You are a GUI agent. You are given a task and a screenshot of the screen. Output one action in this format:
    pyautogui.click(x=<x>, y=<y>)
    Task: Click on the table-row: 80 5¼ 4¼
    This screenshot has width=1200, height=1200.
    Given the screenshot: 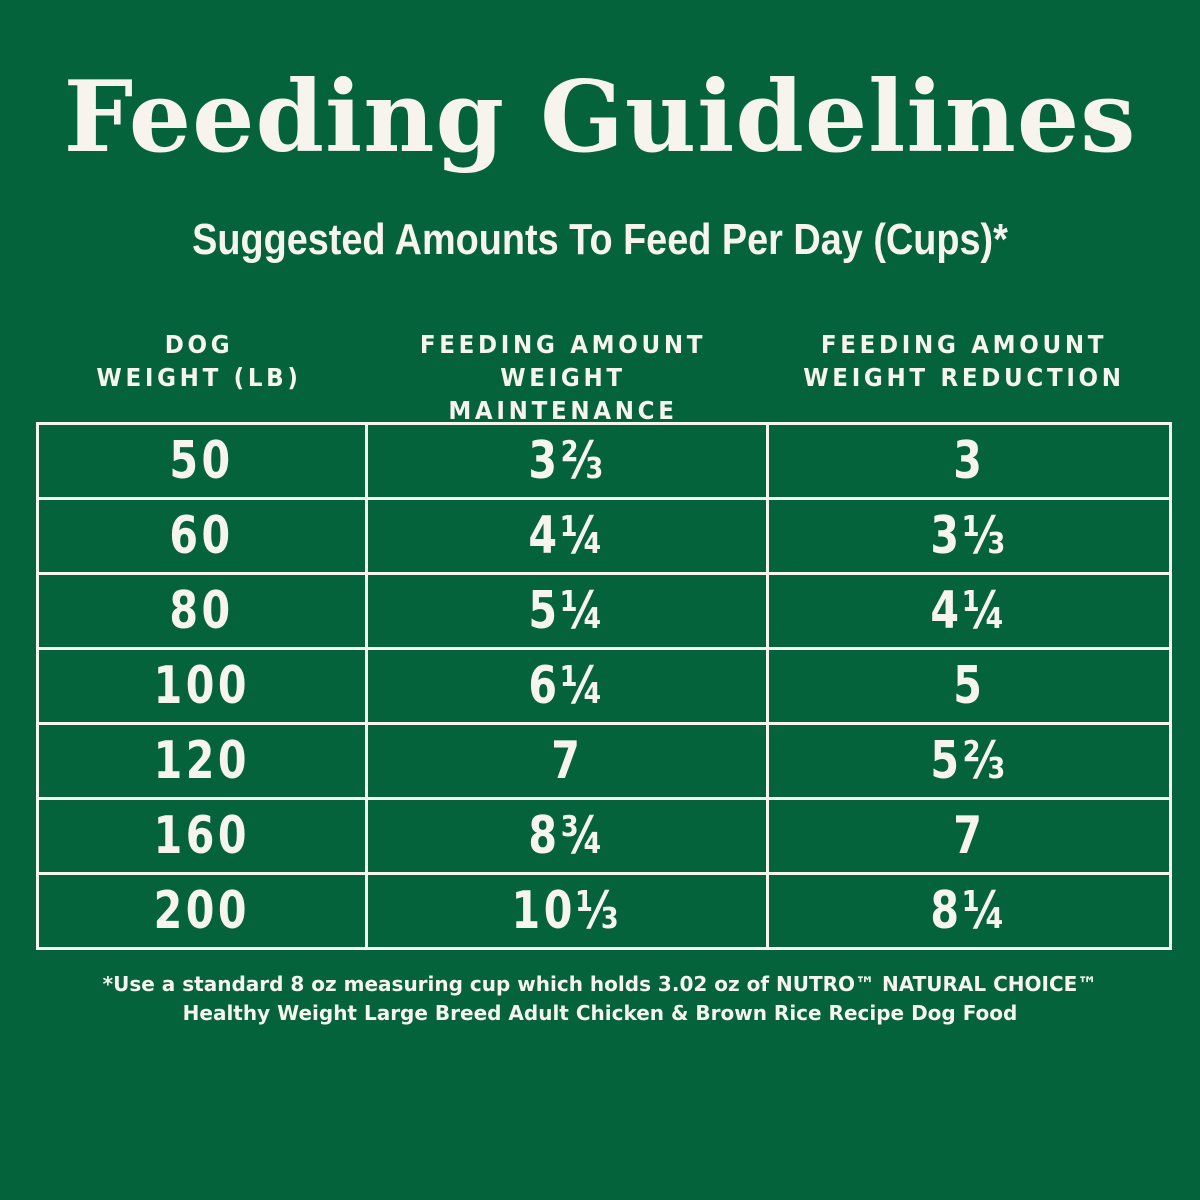 What is the action you would take?
    pyautogui.click(x=604, y=611)
    